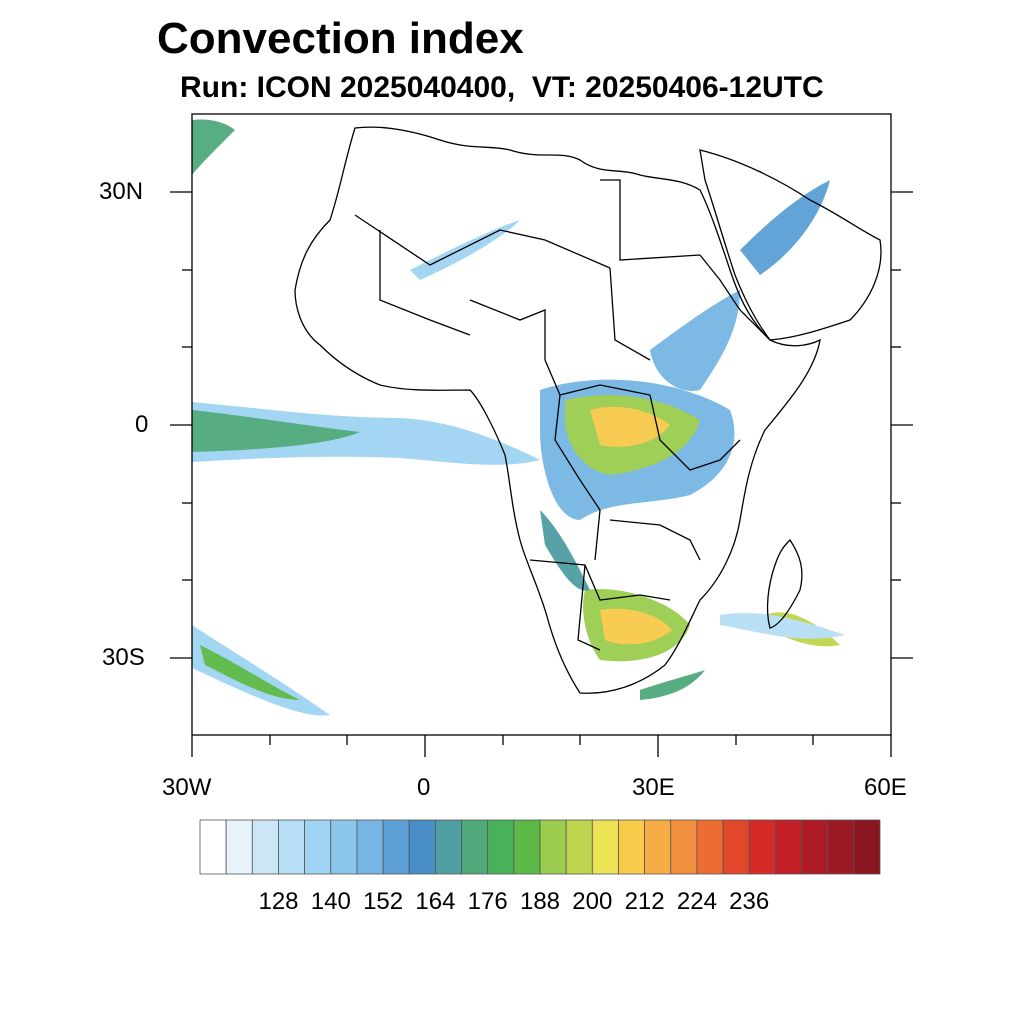 The height and width of the screenshot is (1024, 1024). What do you see at coordinates (644, 901) in the screenshot?
I see `colorbar-tick-label: 212` at bounding box center [644, 901].